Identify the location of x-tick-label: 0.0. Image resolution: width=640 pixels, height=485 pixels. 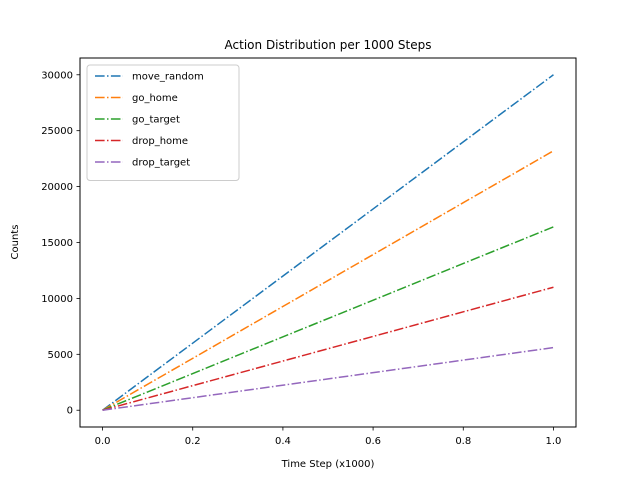
(103, 441).